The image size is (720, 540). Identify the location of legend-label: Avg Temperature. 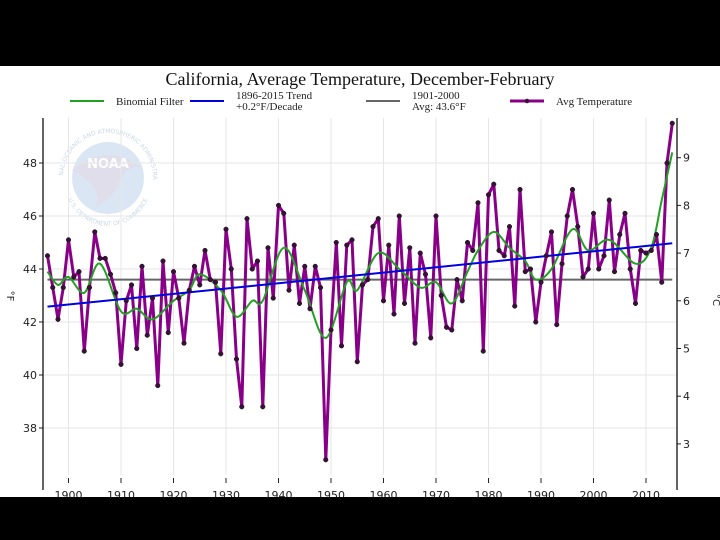
(594, 102).